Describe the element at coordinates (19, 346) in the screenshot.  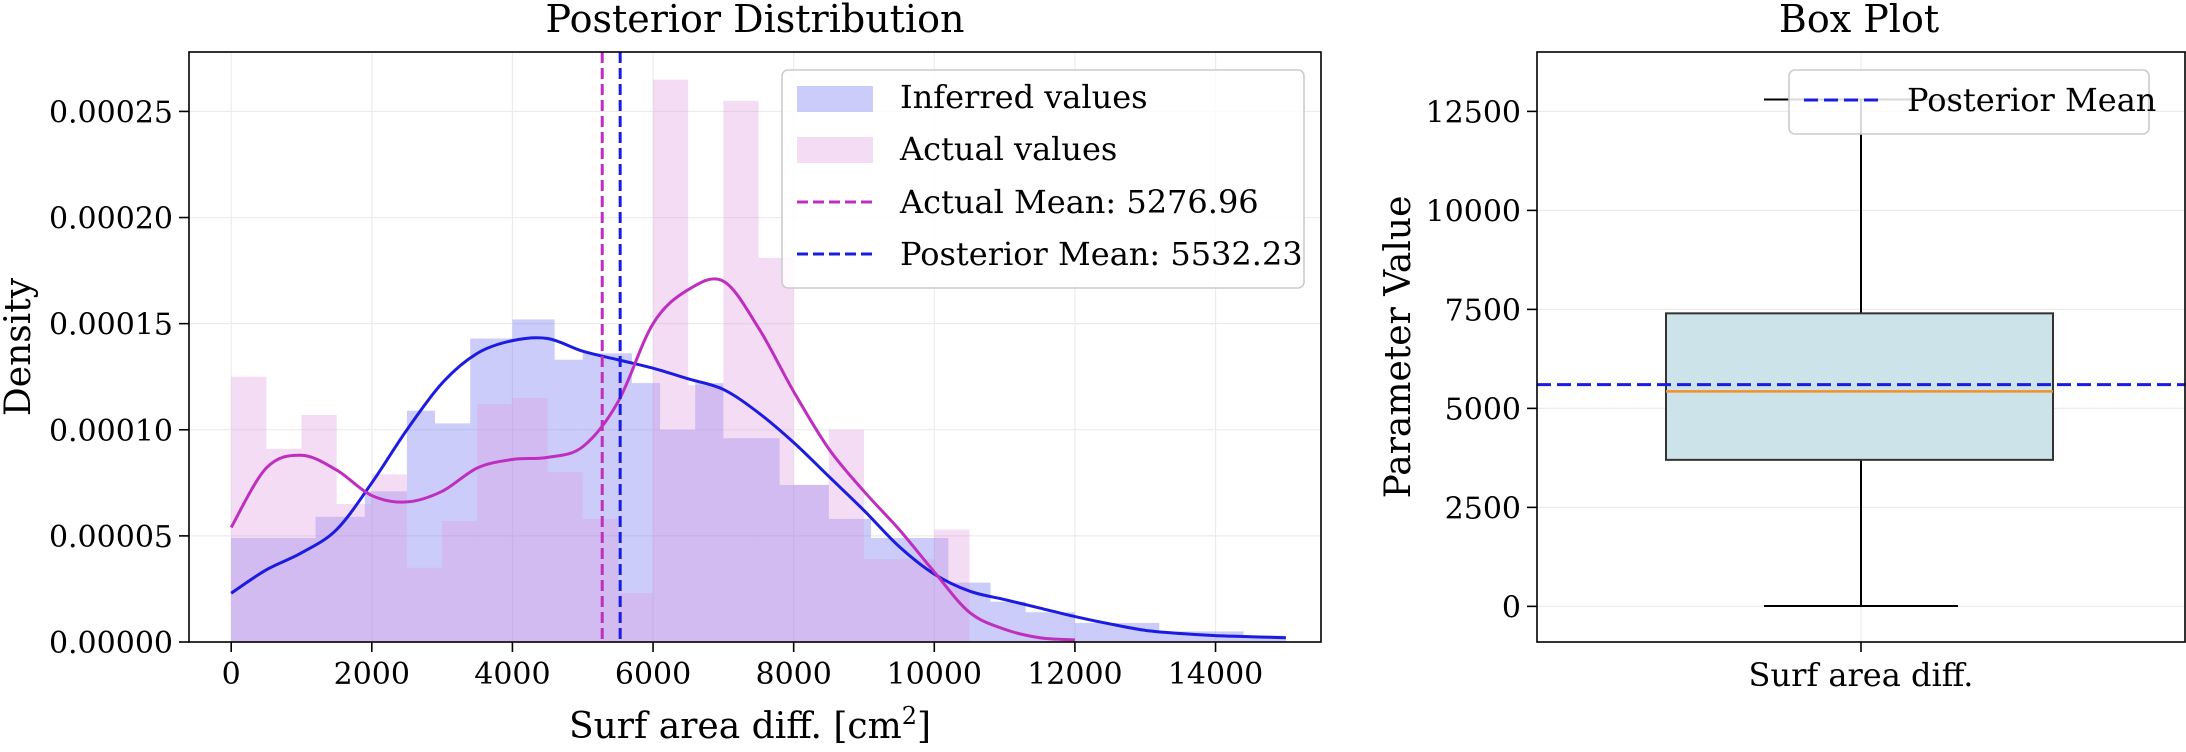
I see `left-y-axis-label: Density` at that location.